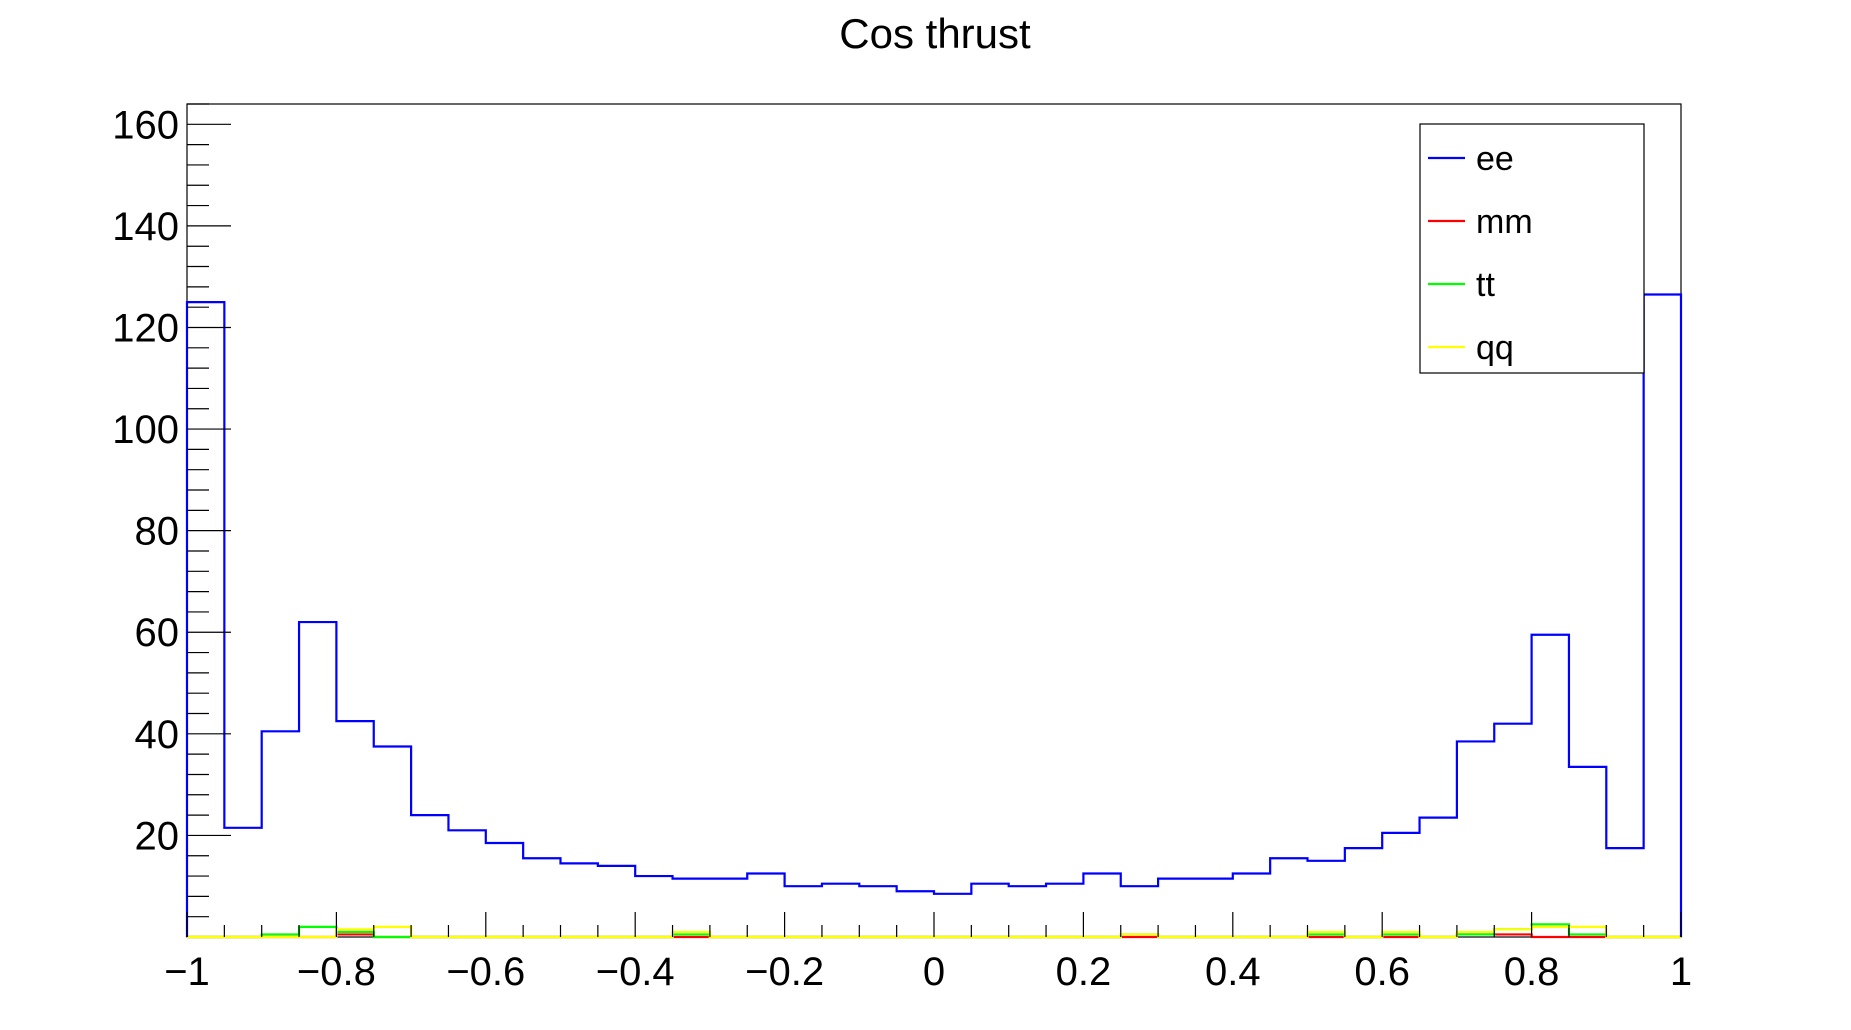 The image size is (1851, 1030). What do you see at coordinates (934, 972) in the screenshot?
I see `x-tick-label: 0` at bounding box center [934, 972].